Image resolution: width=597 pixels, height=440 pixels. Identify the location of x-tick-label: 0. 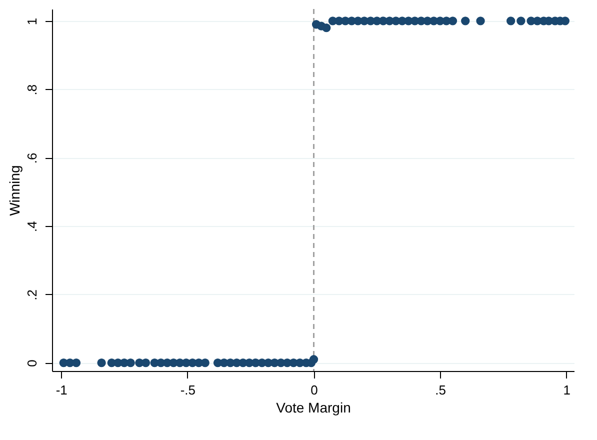
(314, 390).